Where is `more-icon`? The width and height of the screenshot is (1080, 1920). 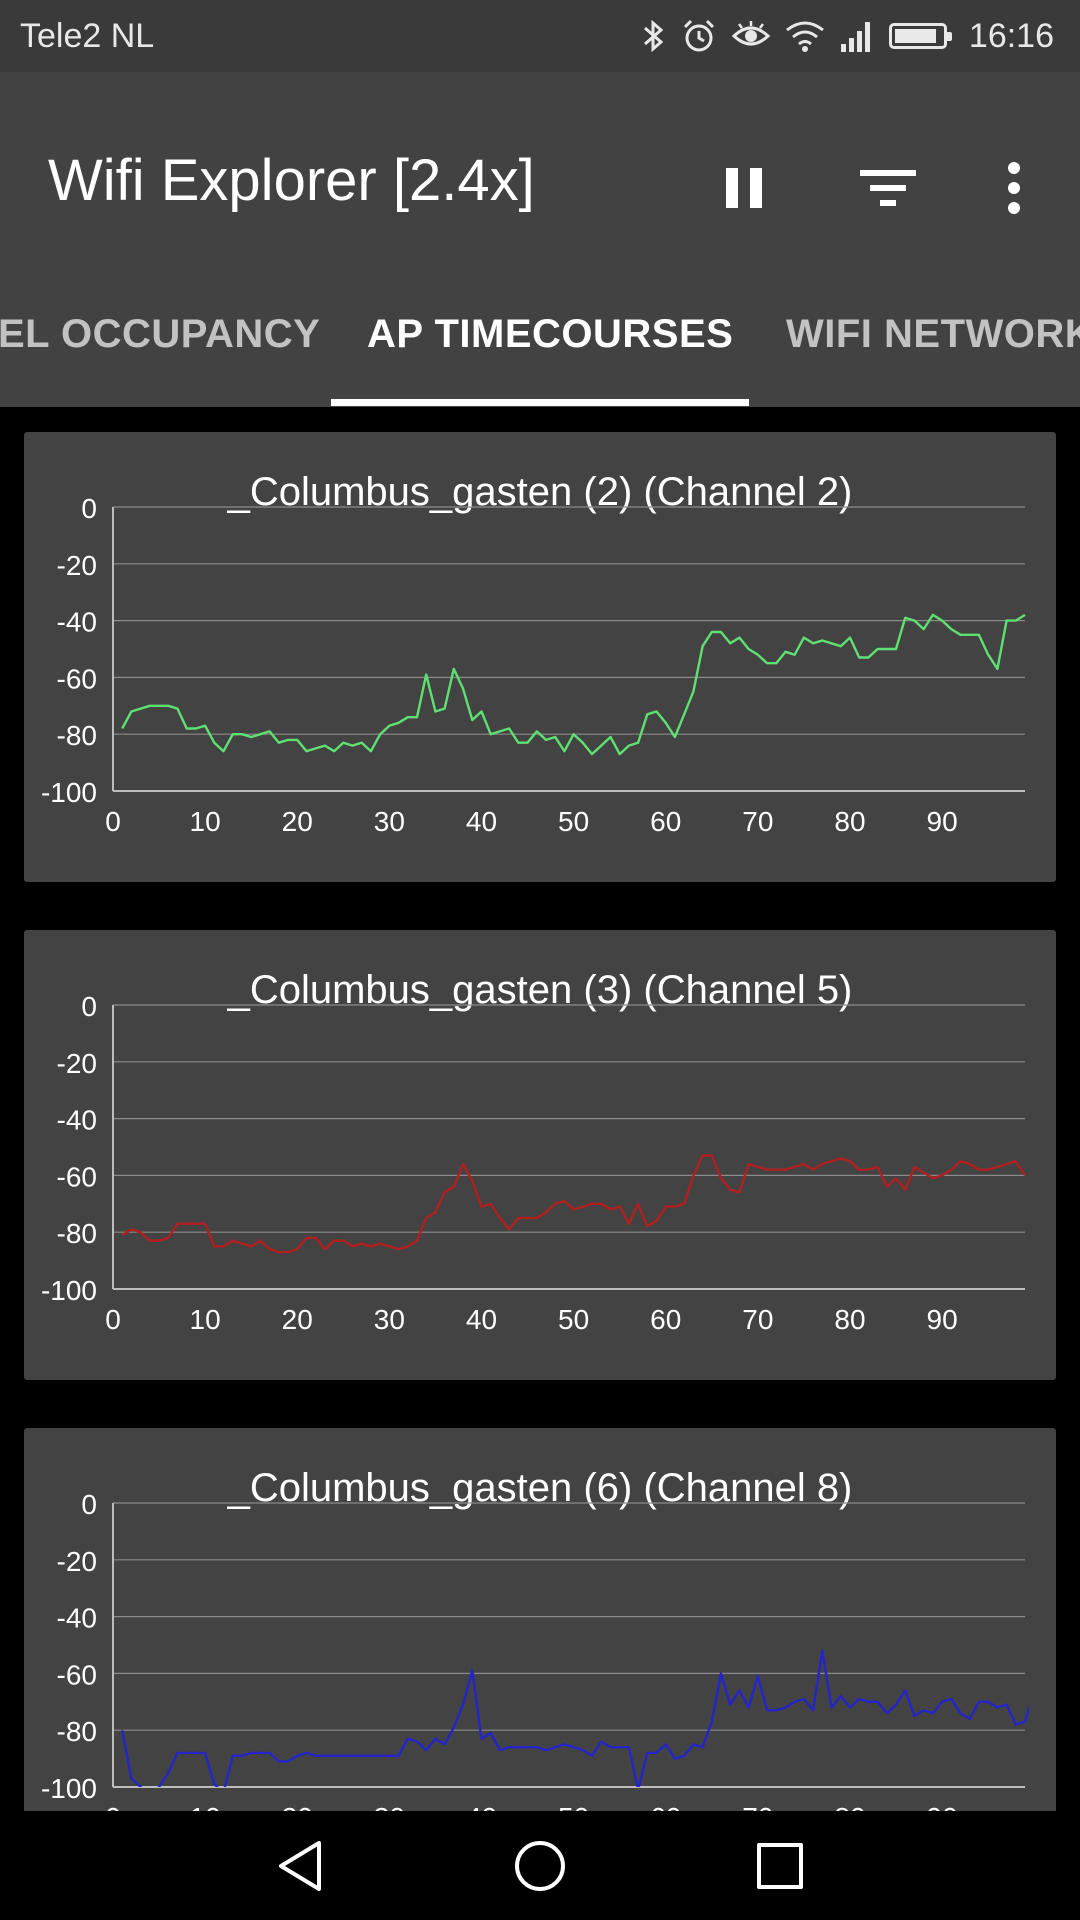
more-icon is located at coordinates (1014, 188).